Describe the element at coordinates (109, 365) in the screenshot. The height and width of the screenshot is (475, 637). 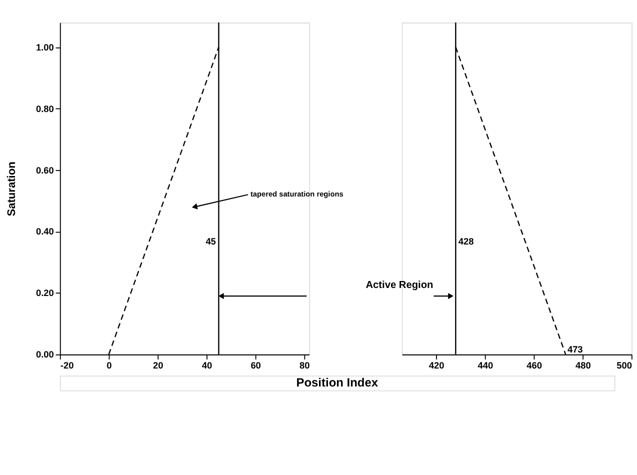
I see `x-tick-label: 0` at that location.